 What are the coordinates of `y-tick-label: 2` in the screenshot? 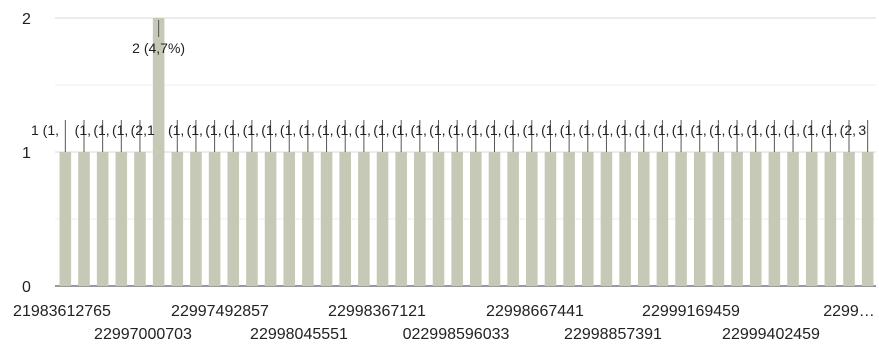 It's located at (26, 19).